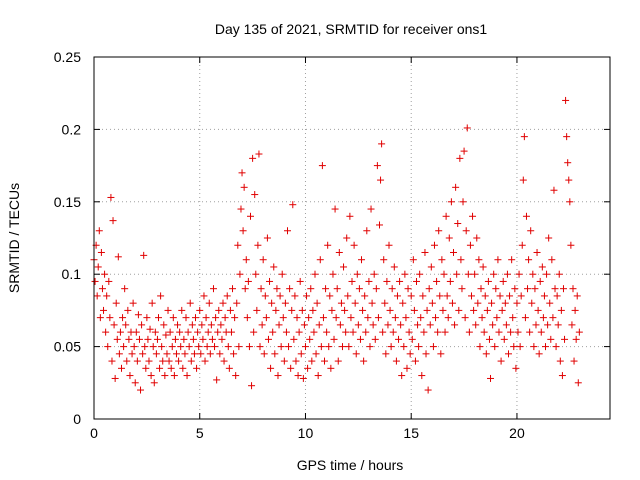  I want to click on y-tick-label: 0, so click(77, 419).